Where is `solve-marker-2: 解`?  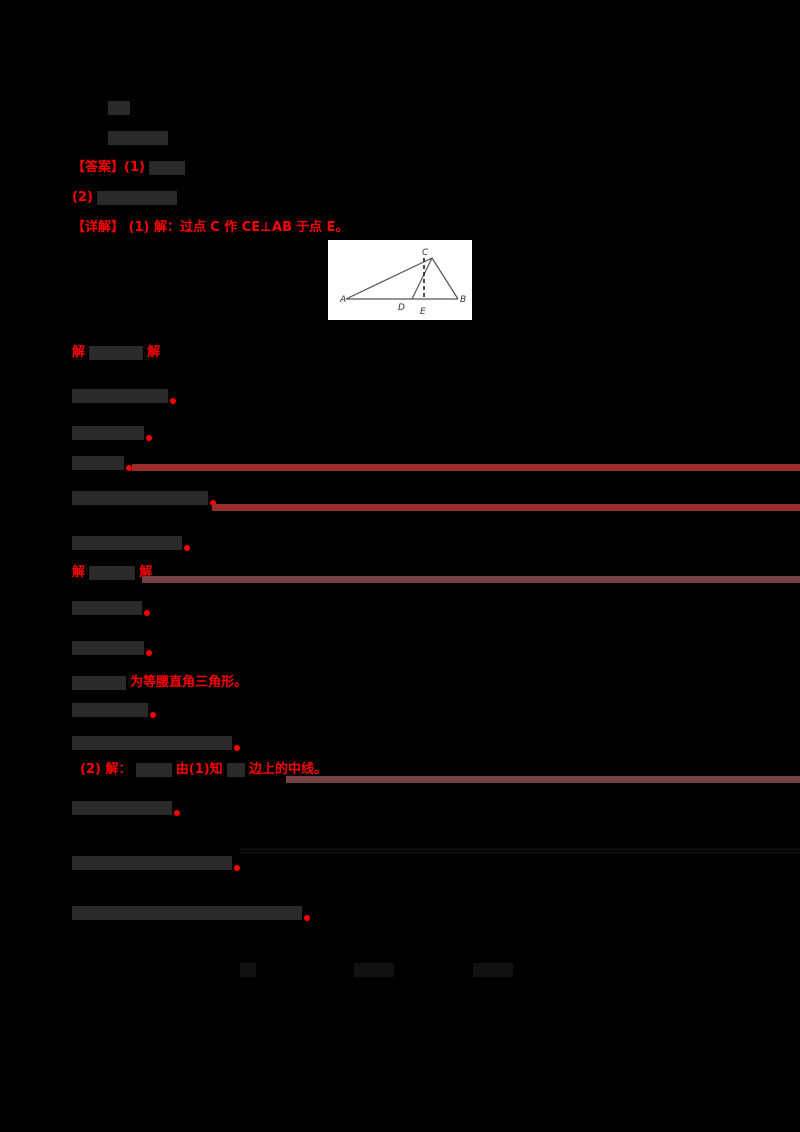 solve-marker-2: 解 is located at coordinates (154, 352).